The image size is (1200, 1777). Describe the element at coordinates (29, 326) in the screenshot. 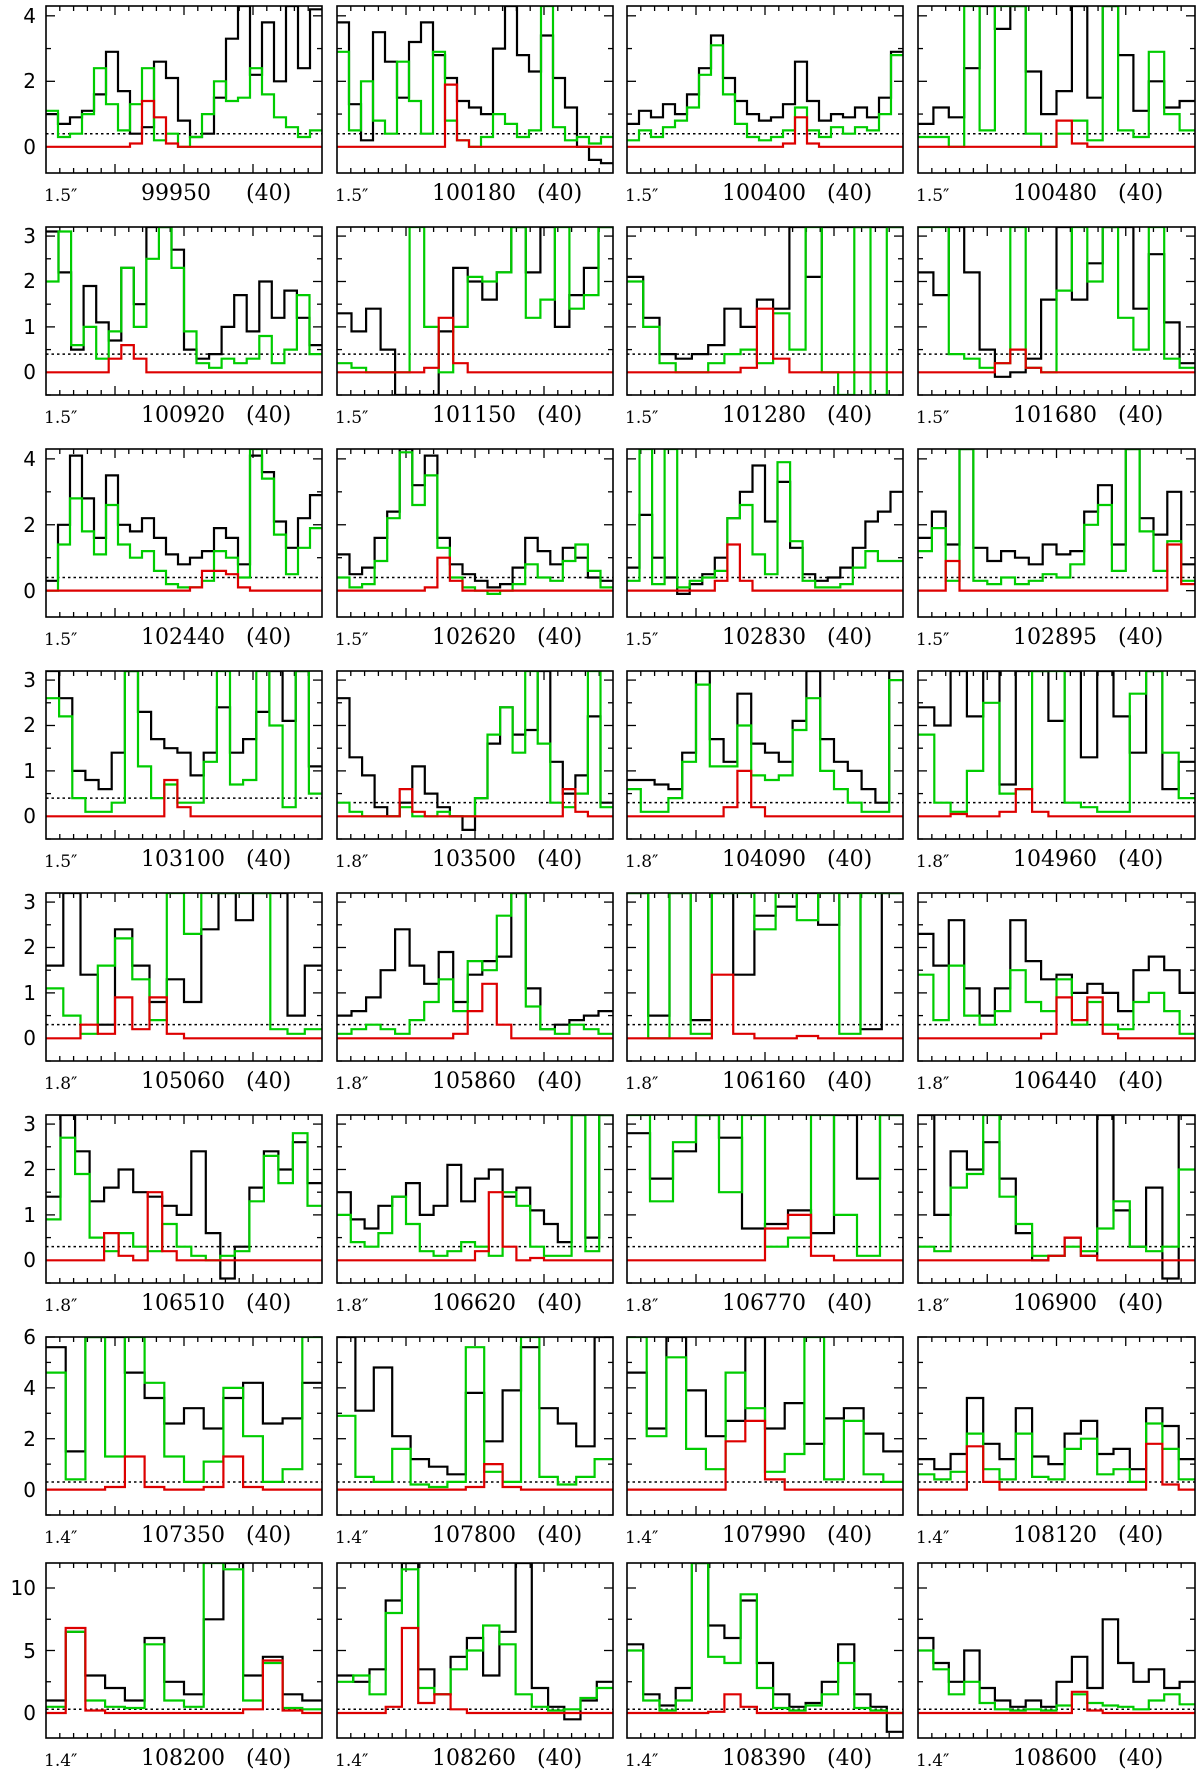

I see `y-tick-label: 1` at that location.